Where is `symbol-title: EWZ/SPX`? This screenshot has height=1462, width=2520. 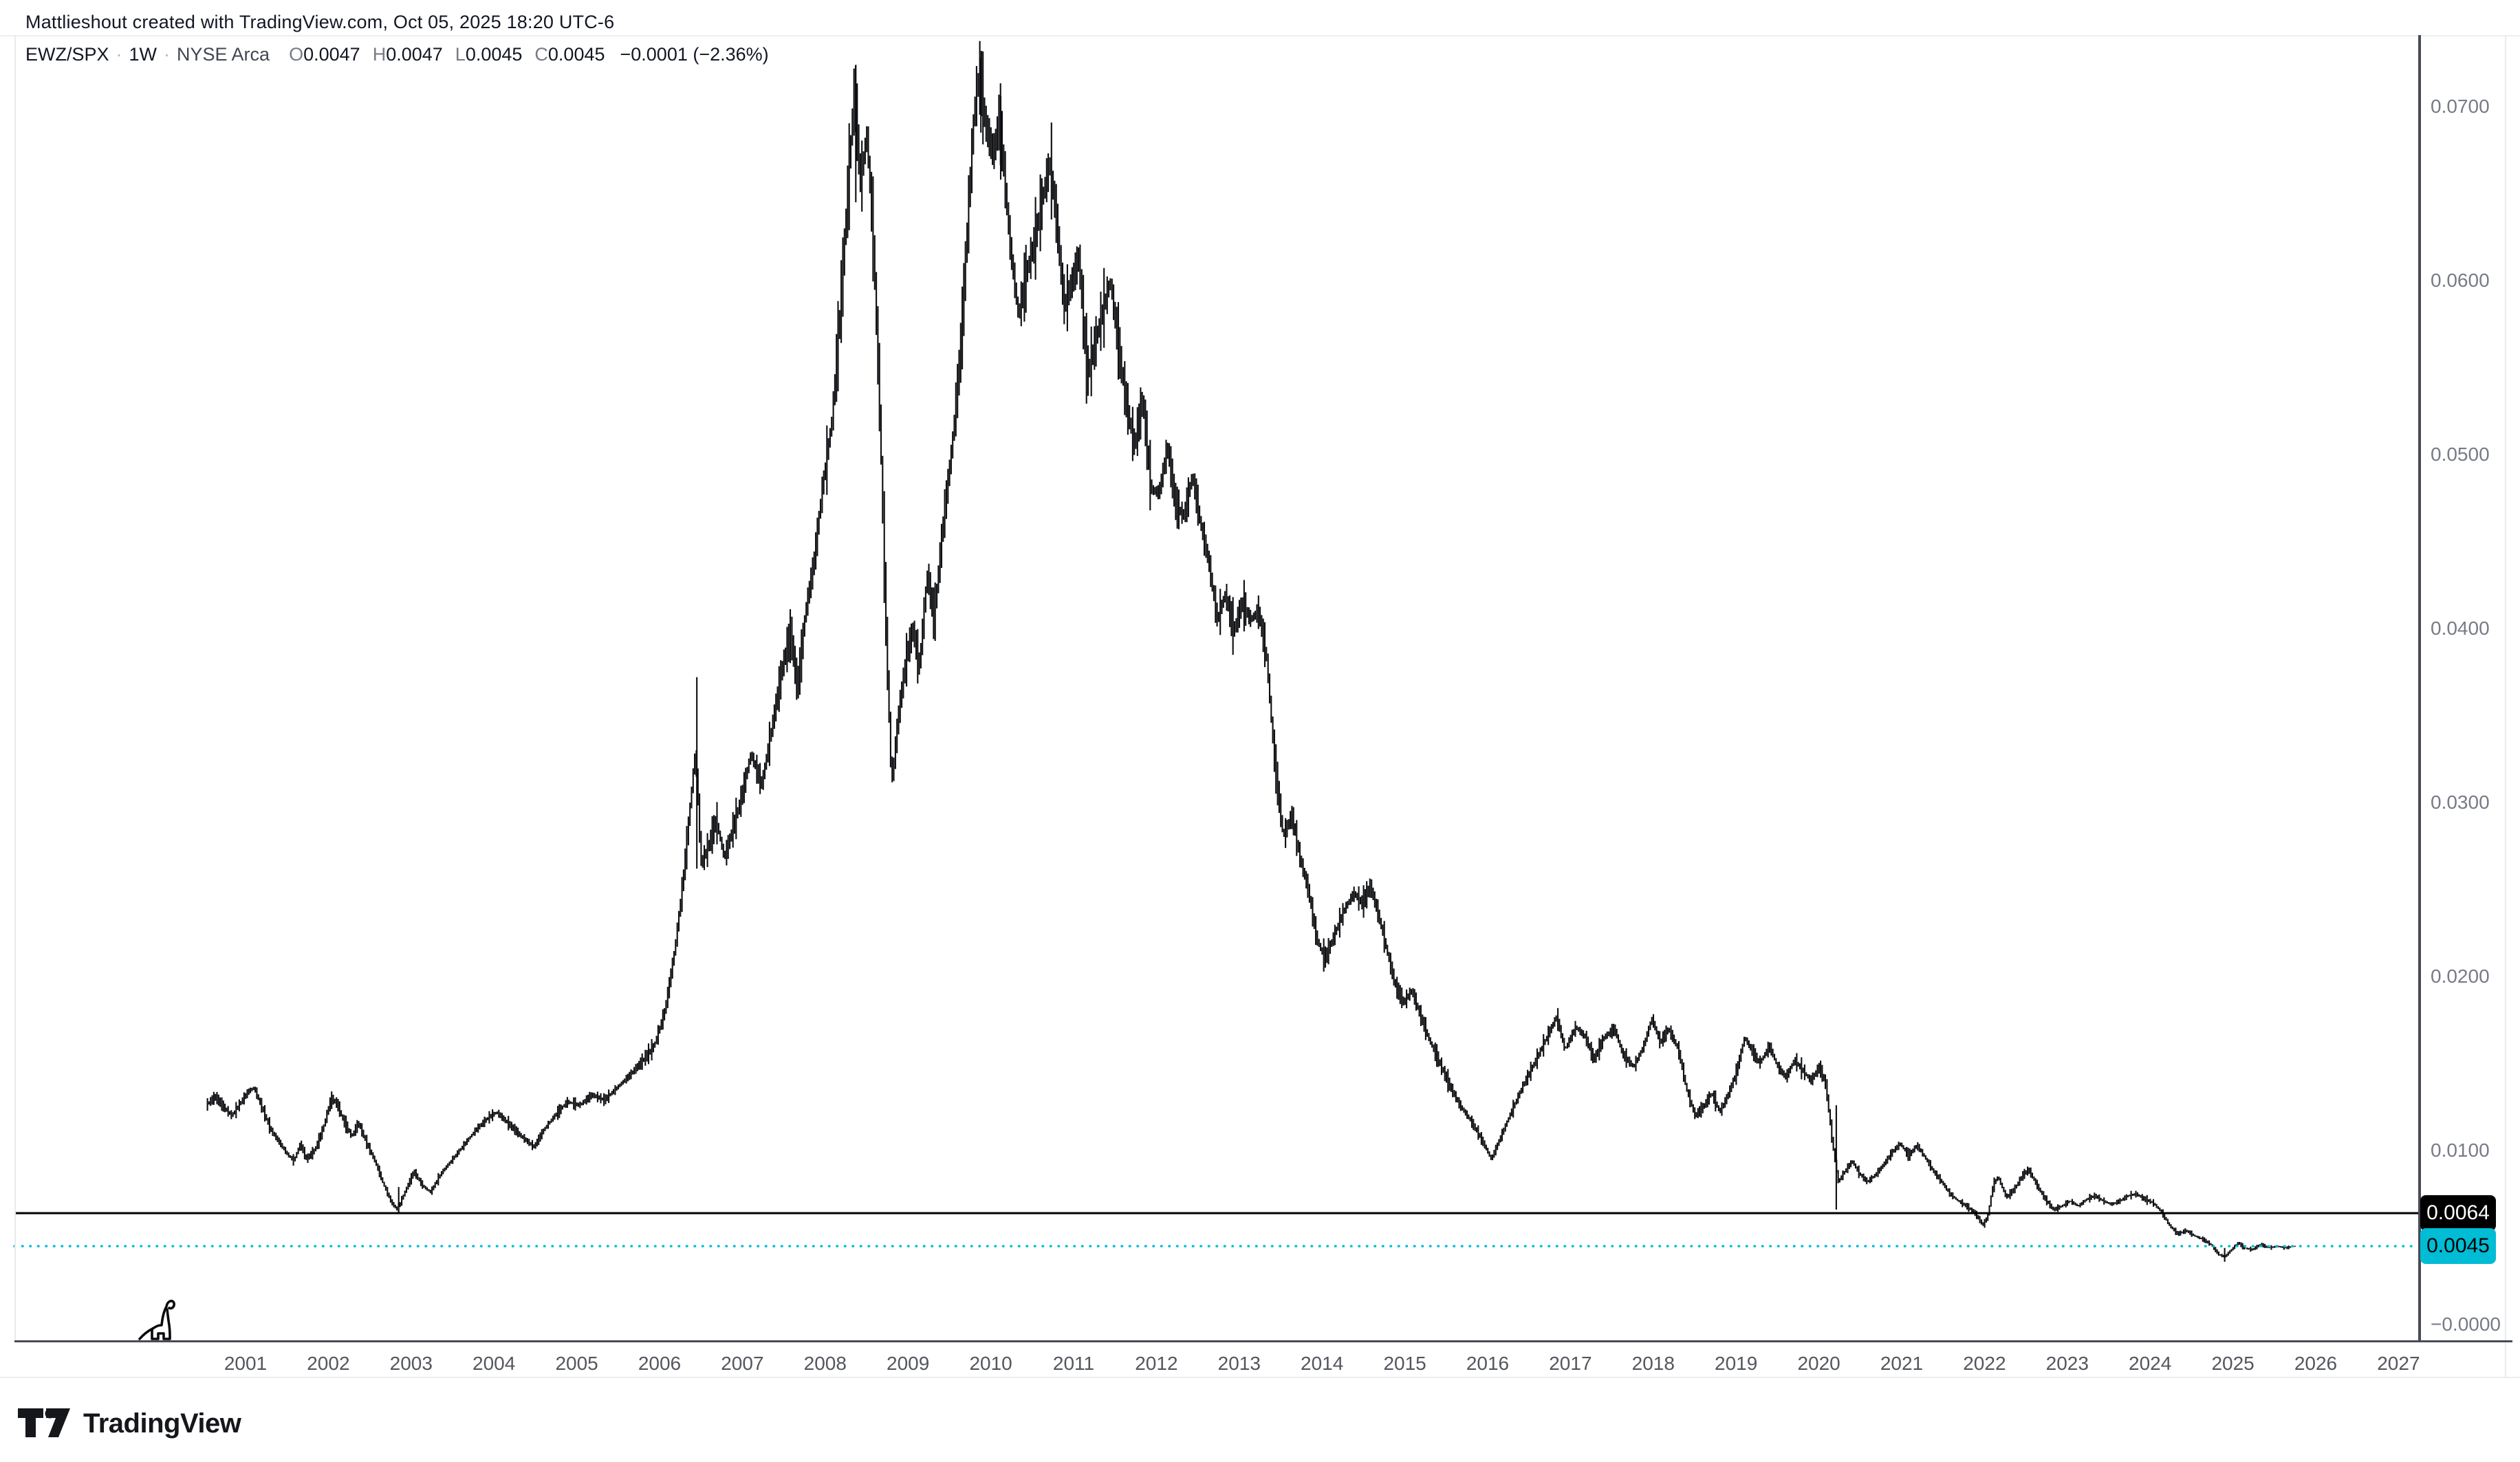 symbol-title: EWZ/SPX is located at coordinates (67, 54).